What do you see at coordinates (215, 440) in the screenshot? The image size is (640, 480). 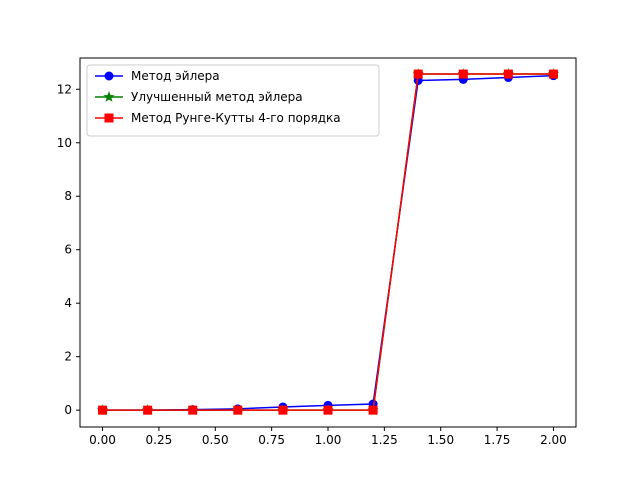 I see `x-tick-label: 0.50` at bounding box center [215, 440].